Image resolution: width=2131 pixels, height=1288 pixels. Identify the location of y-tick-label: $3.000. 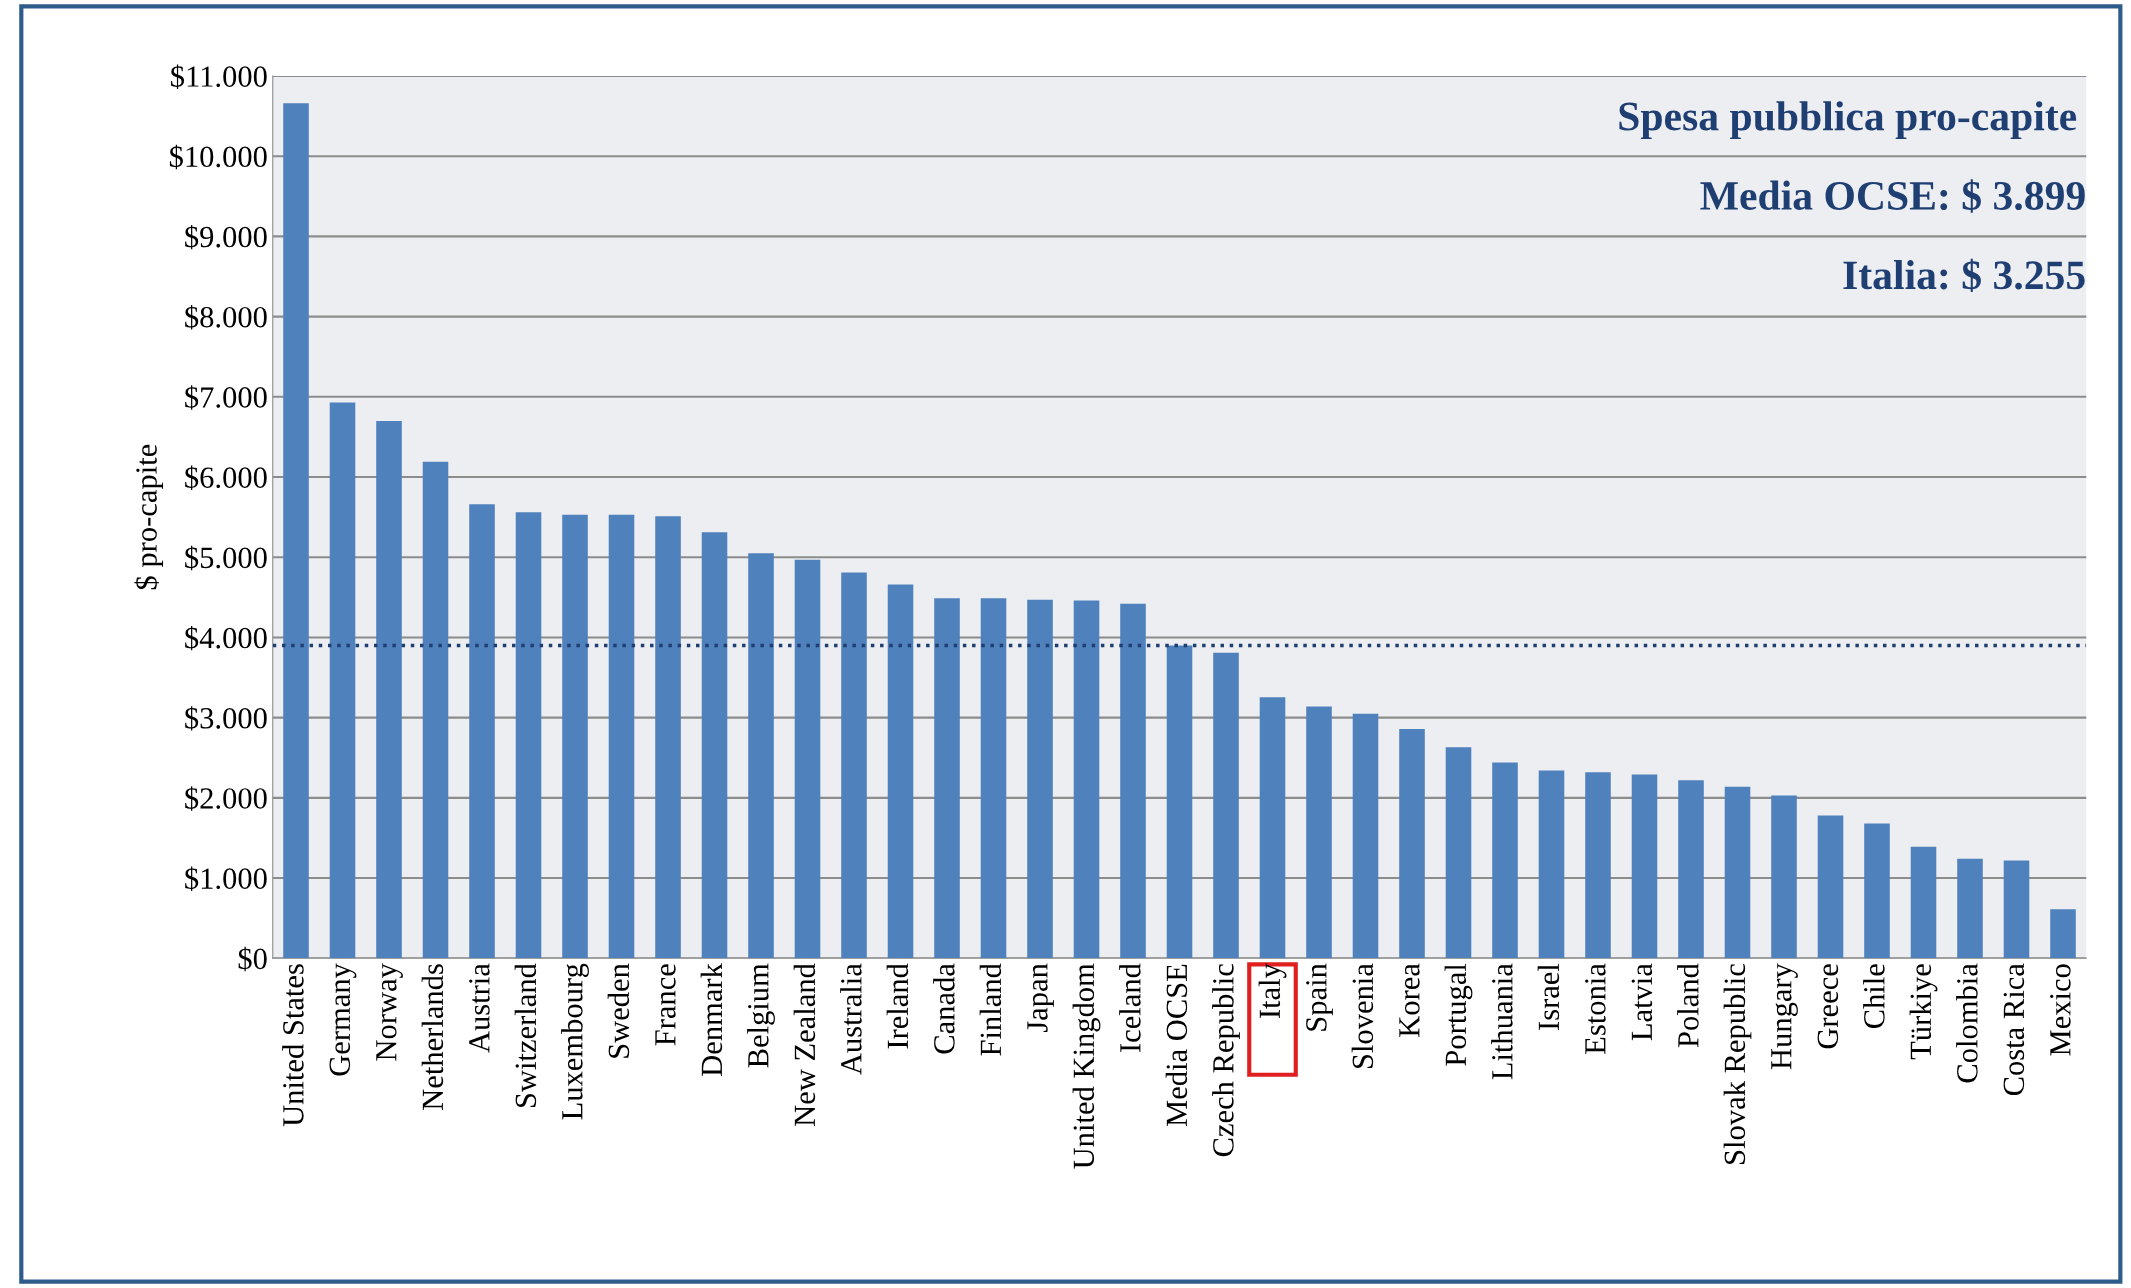
(226, 718).